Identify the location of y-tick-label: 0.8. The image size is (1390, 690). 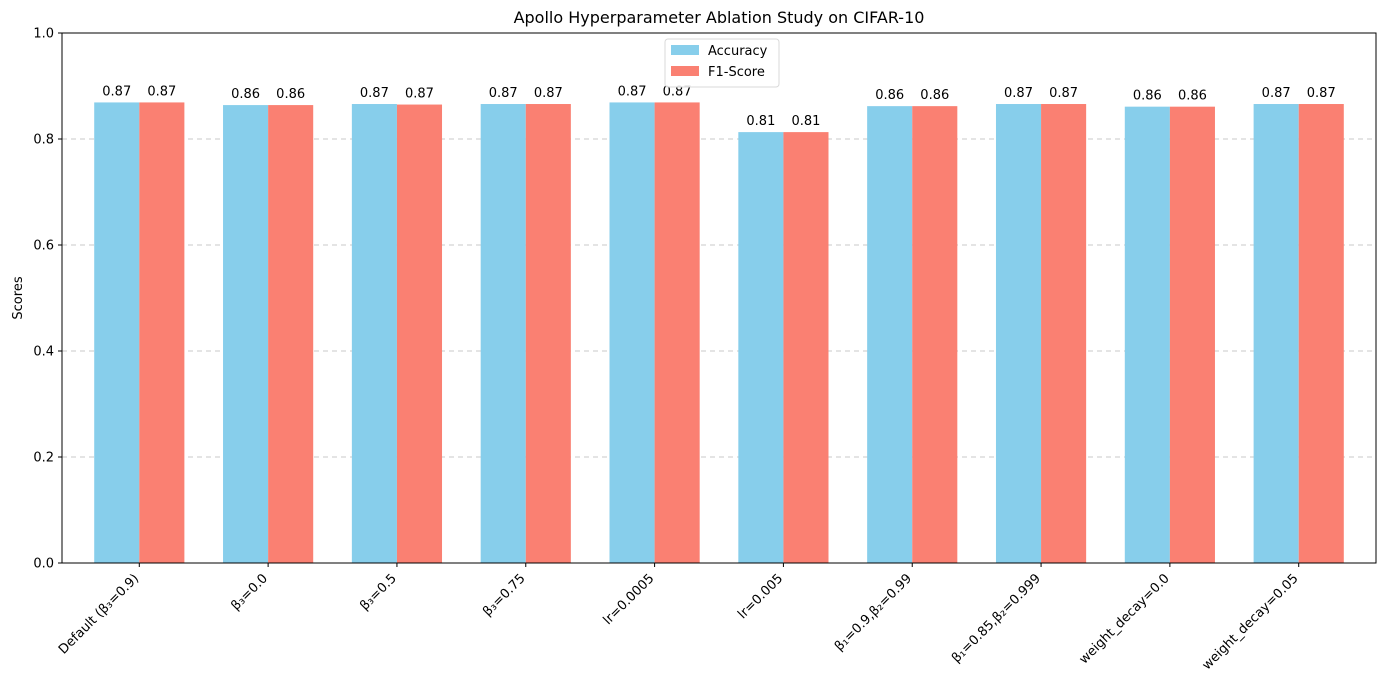
(43, 140).